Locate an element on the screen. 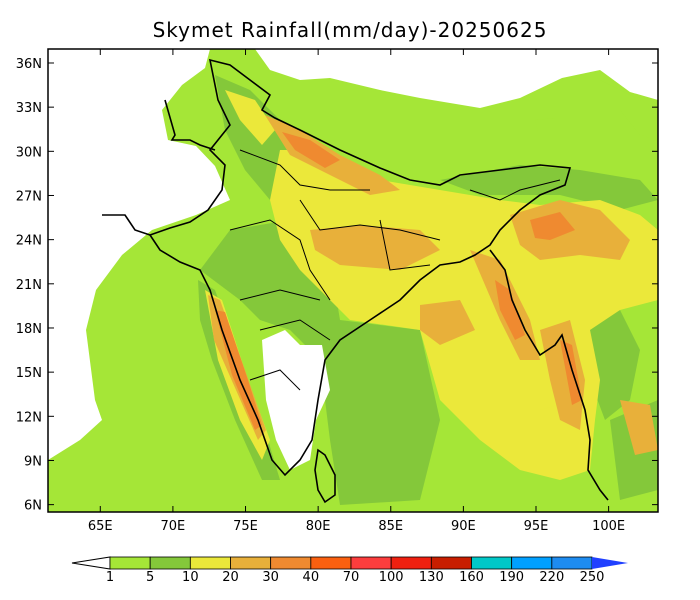 The width and height of the screenshot is (700, 600). legend-label: 40 is located at coordinates (311, 577).